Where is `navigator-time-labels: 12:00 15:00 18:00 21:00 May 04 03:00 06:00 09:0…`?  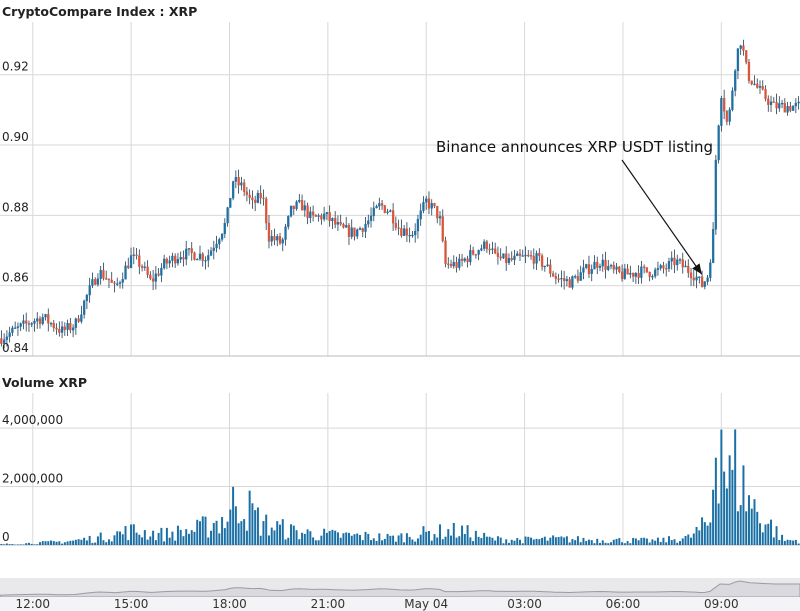 navigator-time-labels: 12:00 15:00 18:00 21:00 May 04 03:00 06:00 09:0… is located at coordinates (376, 604).